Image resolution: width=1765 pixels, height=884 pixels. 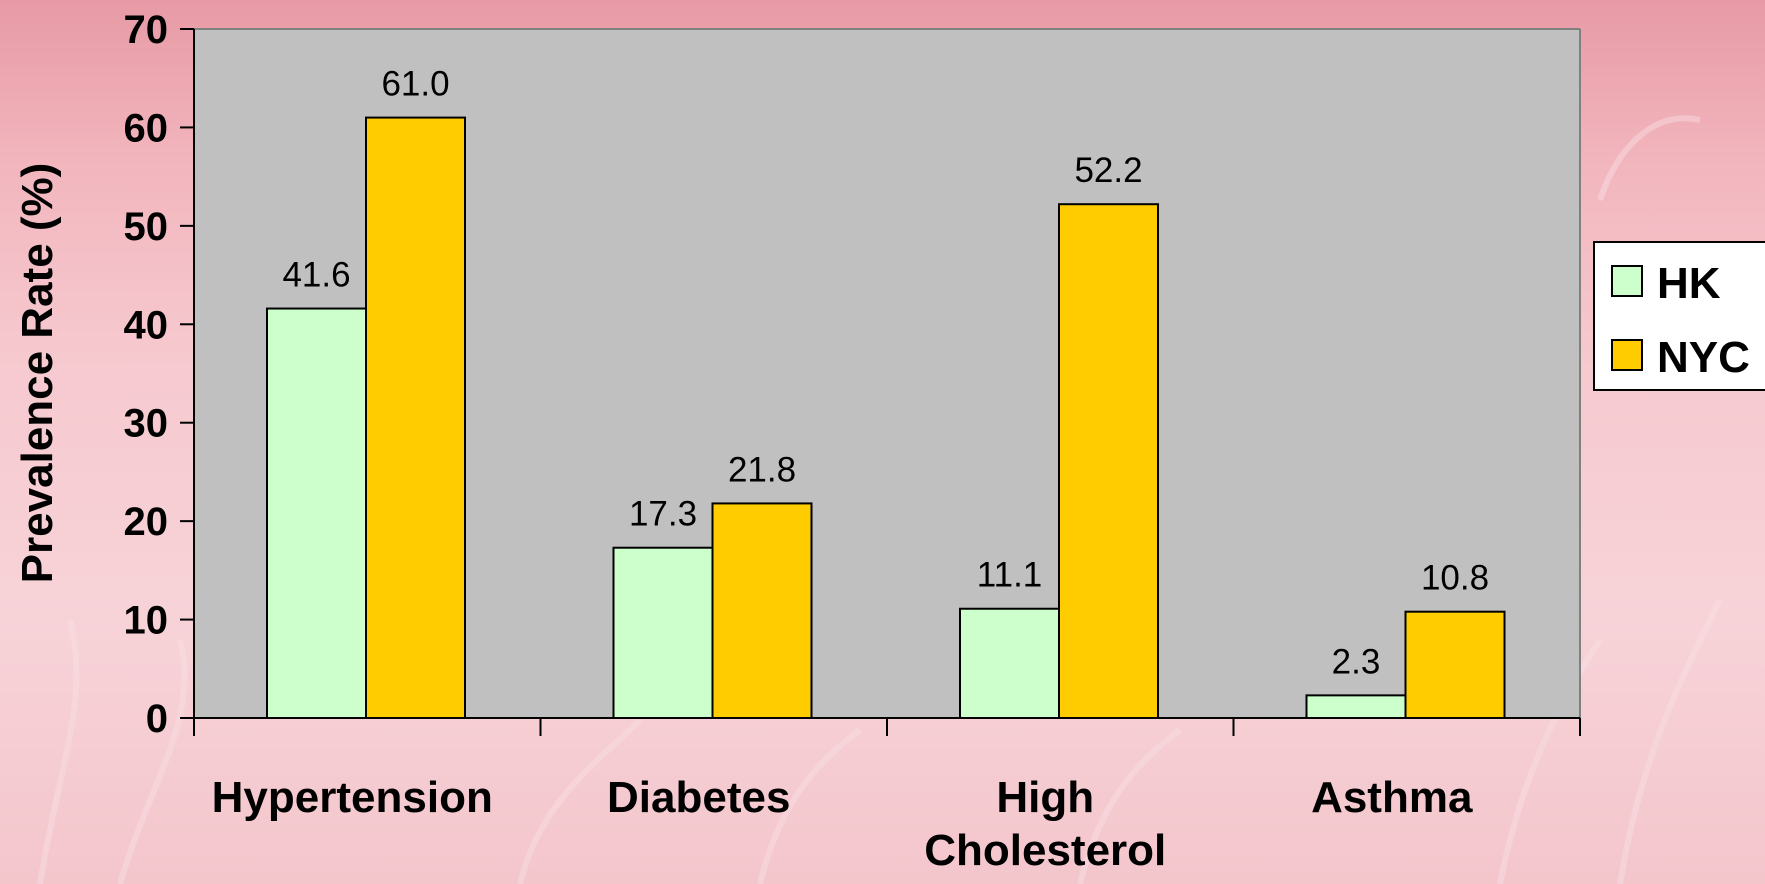 I want to click on y-tick-label: 40, so click(x=146, y=325).